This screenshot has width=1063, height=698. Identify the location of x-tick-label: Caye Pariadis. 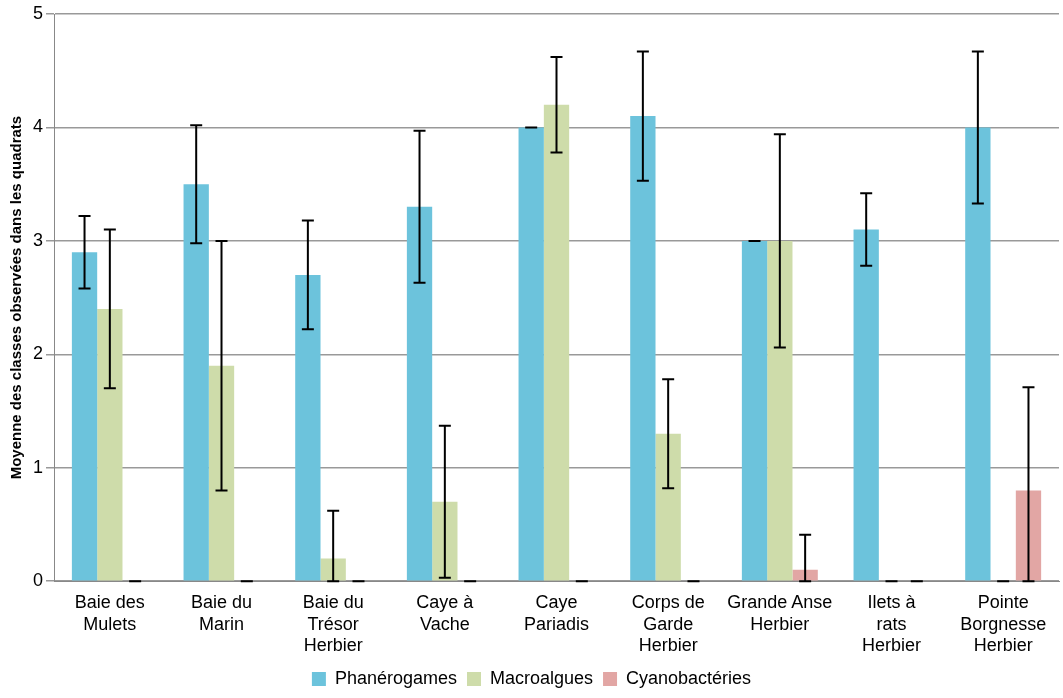
(556, 612).